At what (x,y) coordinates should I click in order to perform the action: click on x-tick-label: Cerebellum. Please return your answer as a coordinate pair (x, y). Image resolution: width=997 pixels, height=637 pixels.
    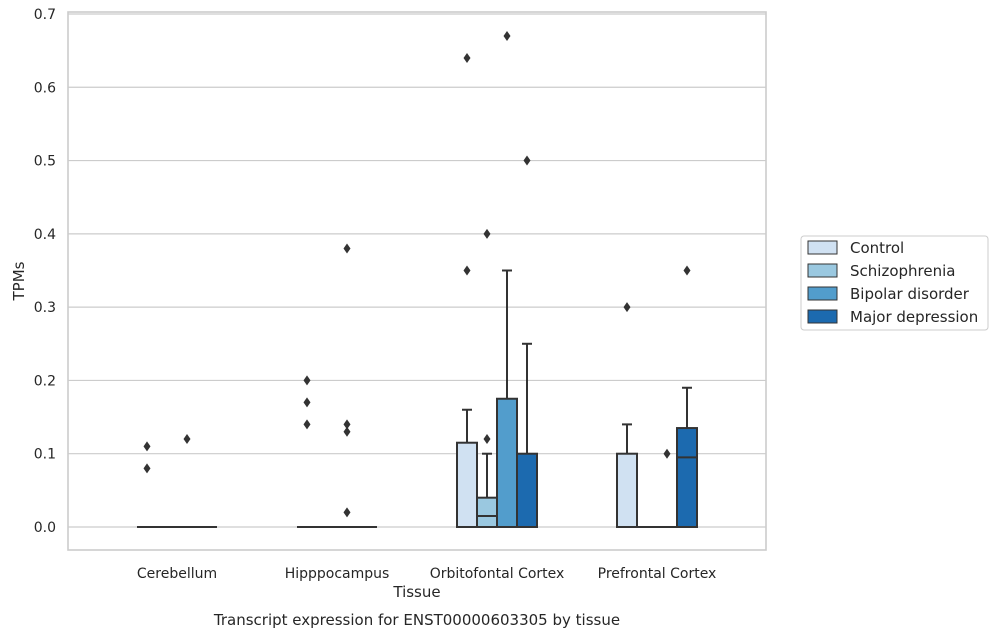
    Looking at the image, I should click on (177, 574).